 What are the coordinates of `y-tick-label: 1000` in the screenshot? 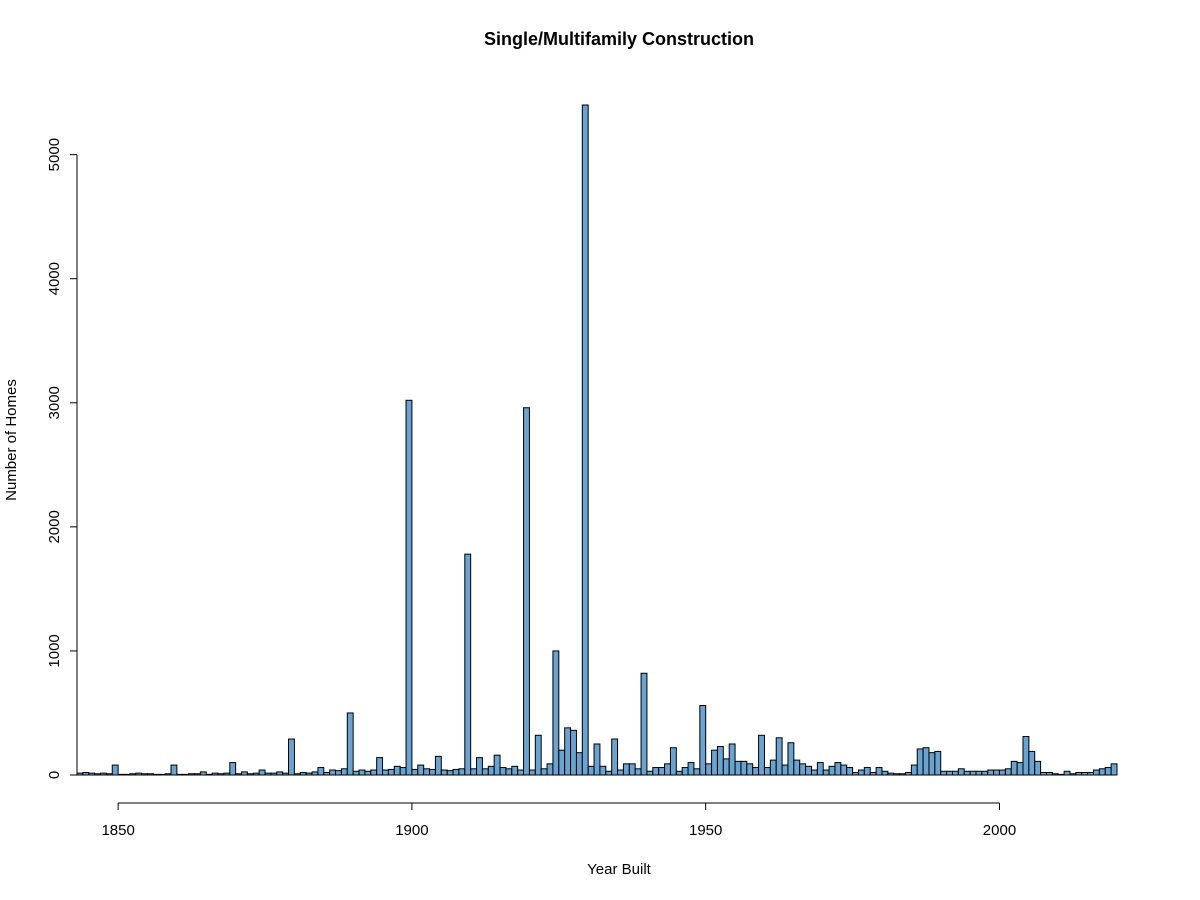 It's located at (54, 650).